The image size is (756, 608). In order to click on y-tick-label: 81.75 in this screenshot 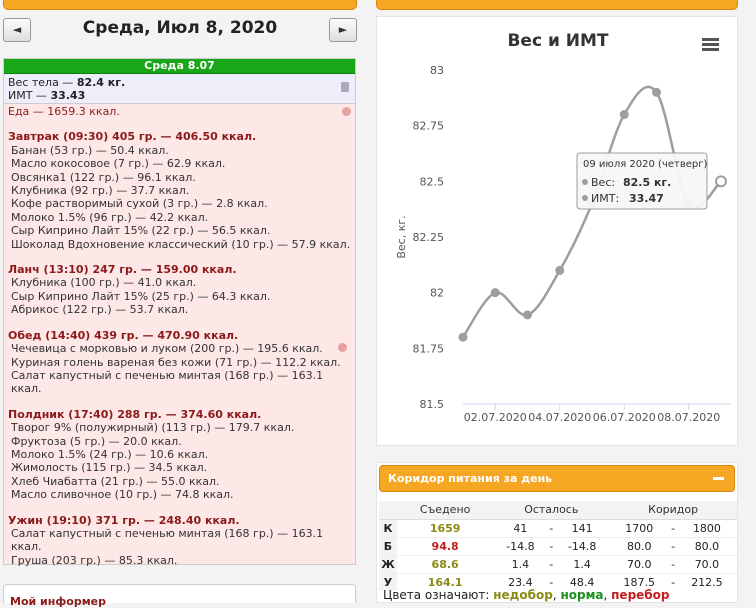, I will do `click(429, 348)`.